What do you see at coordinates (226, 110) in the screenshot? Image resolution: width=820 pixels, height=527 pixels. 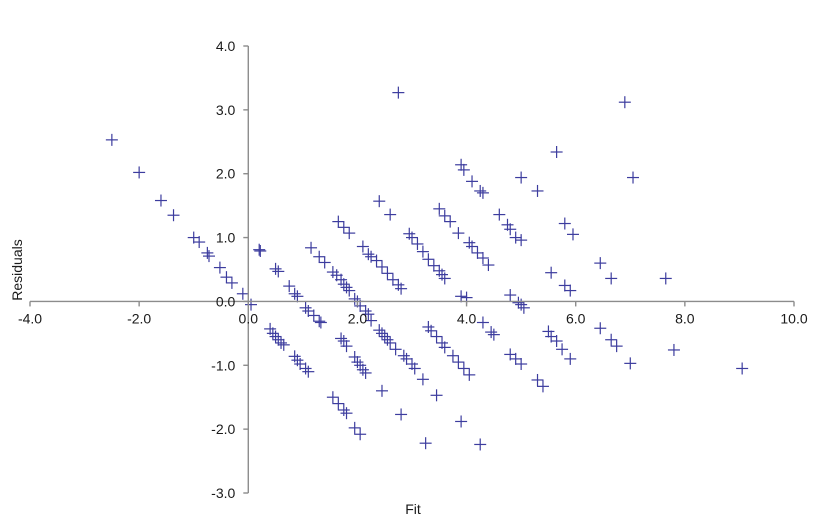 I see `y-tick-label: 3.0` at bounding box center [226, 110].